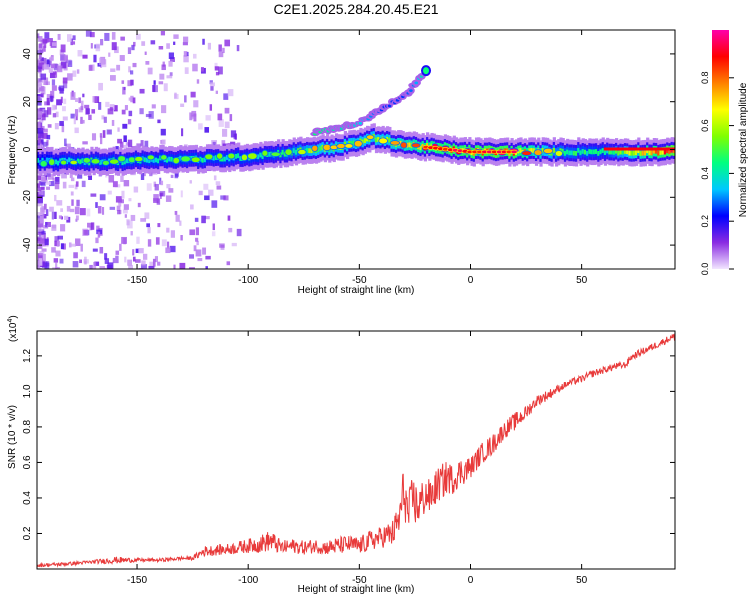  I want to click on snr-x-label: Height of straight line (km), so click(356, 589).